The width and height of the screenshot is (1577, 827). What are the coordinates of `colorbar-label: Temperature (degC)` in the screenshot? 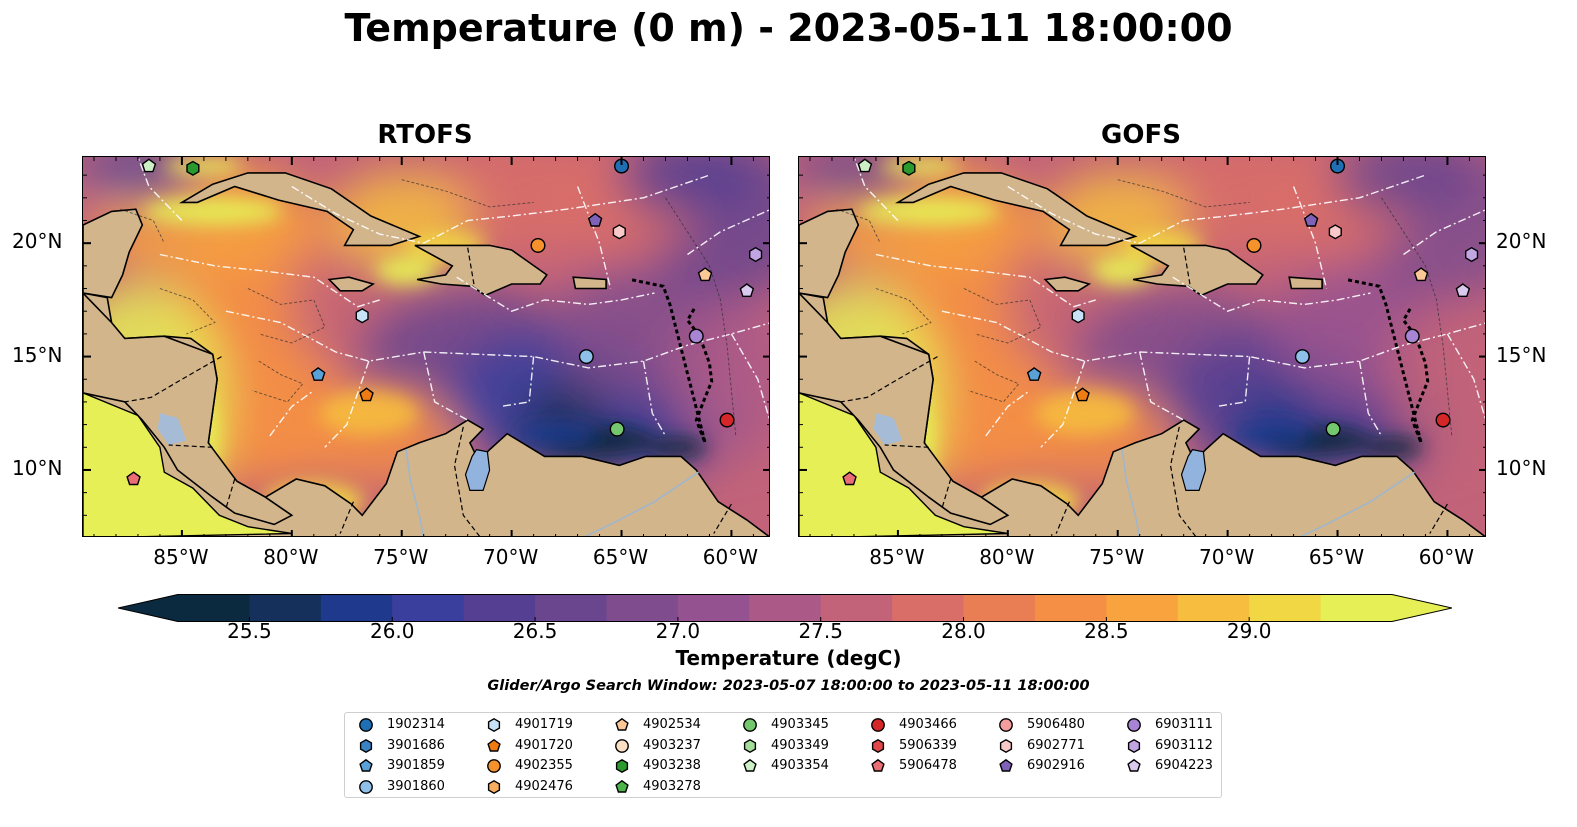 It's located at (788, 658).